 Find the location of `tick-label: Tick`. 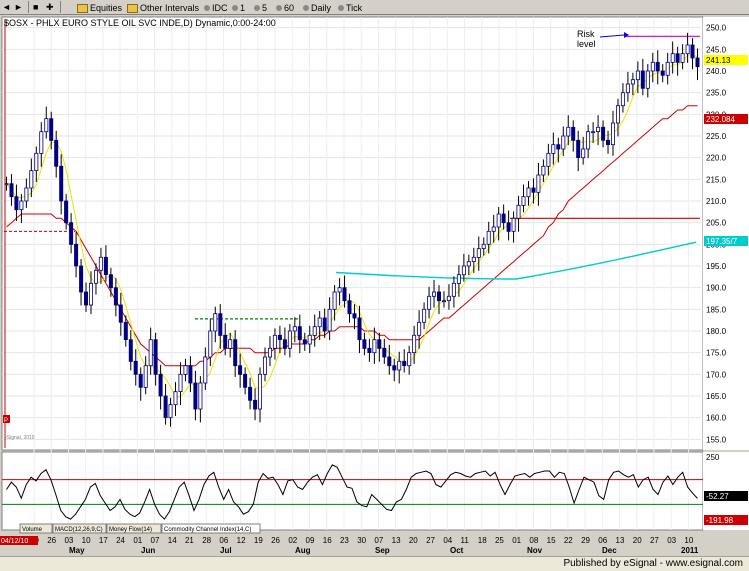

tick-label: Tick is located at coordinates (354, 8).